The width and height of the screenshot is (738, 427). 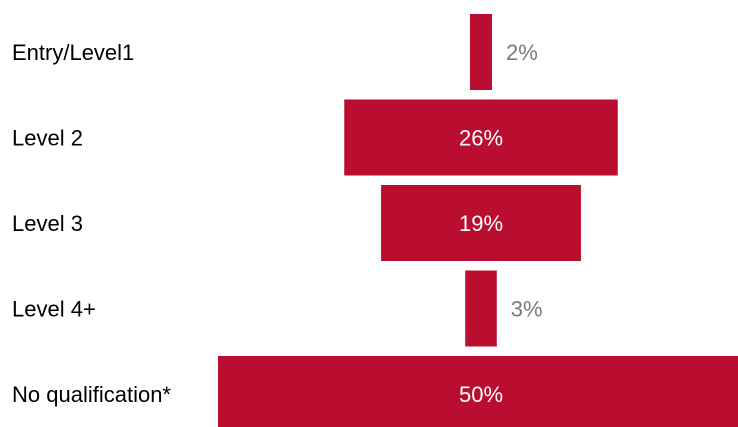 I want to click on data-label: 19%, so click(x=481, y=223).